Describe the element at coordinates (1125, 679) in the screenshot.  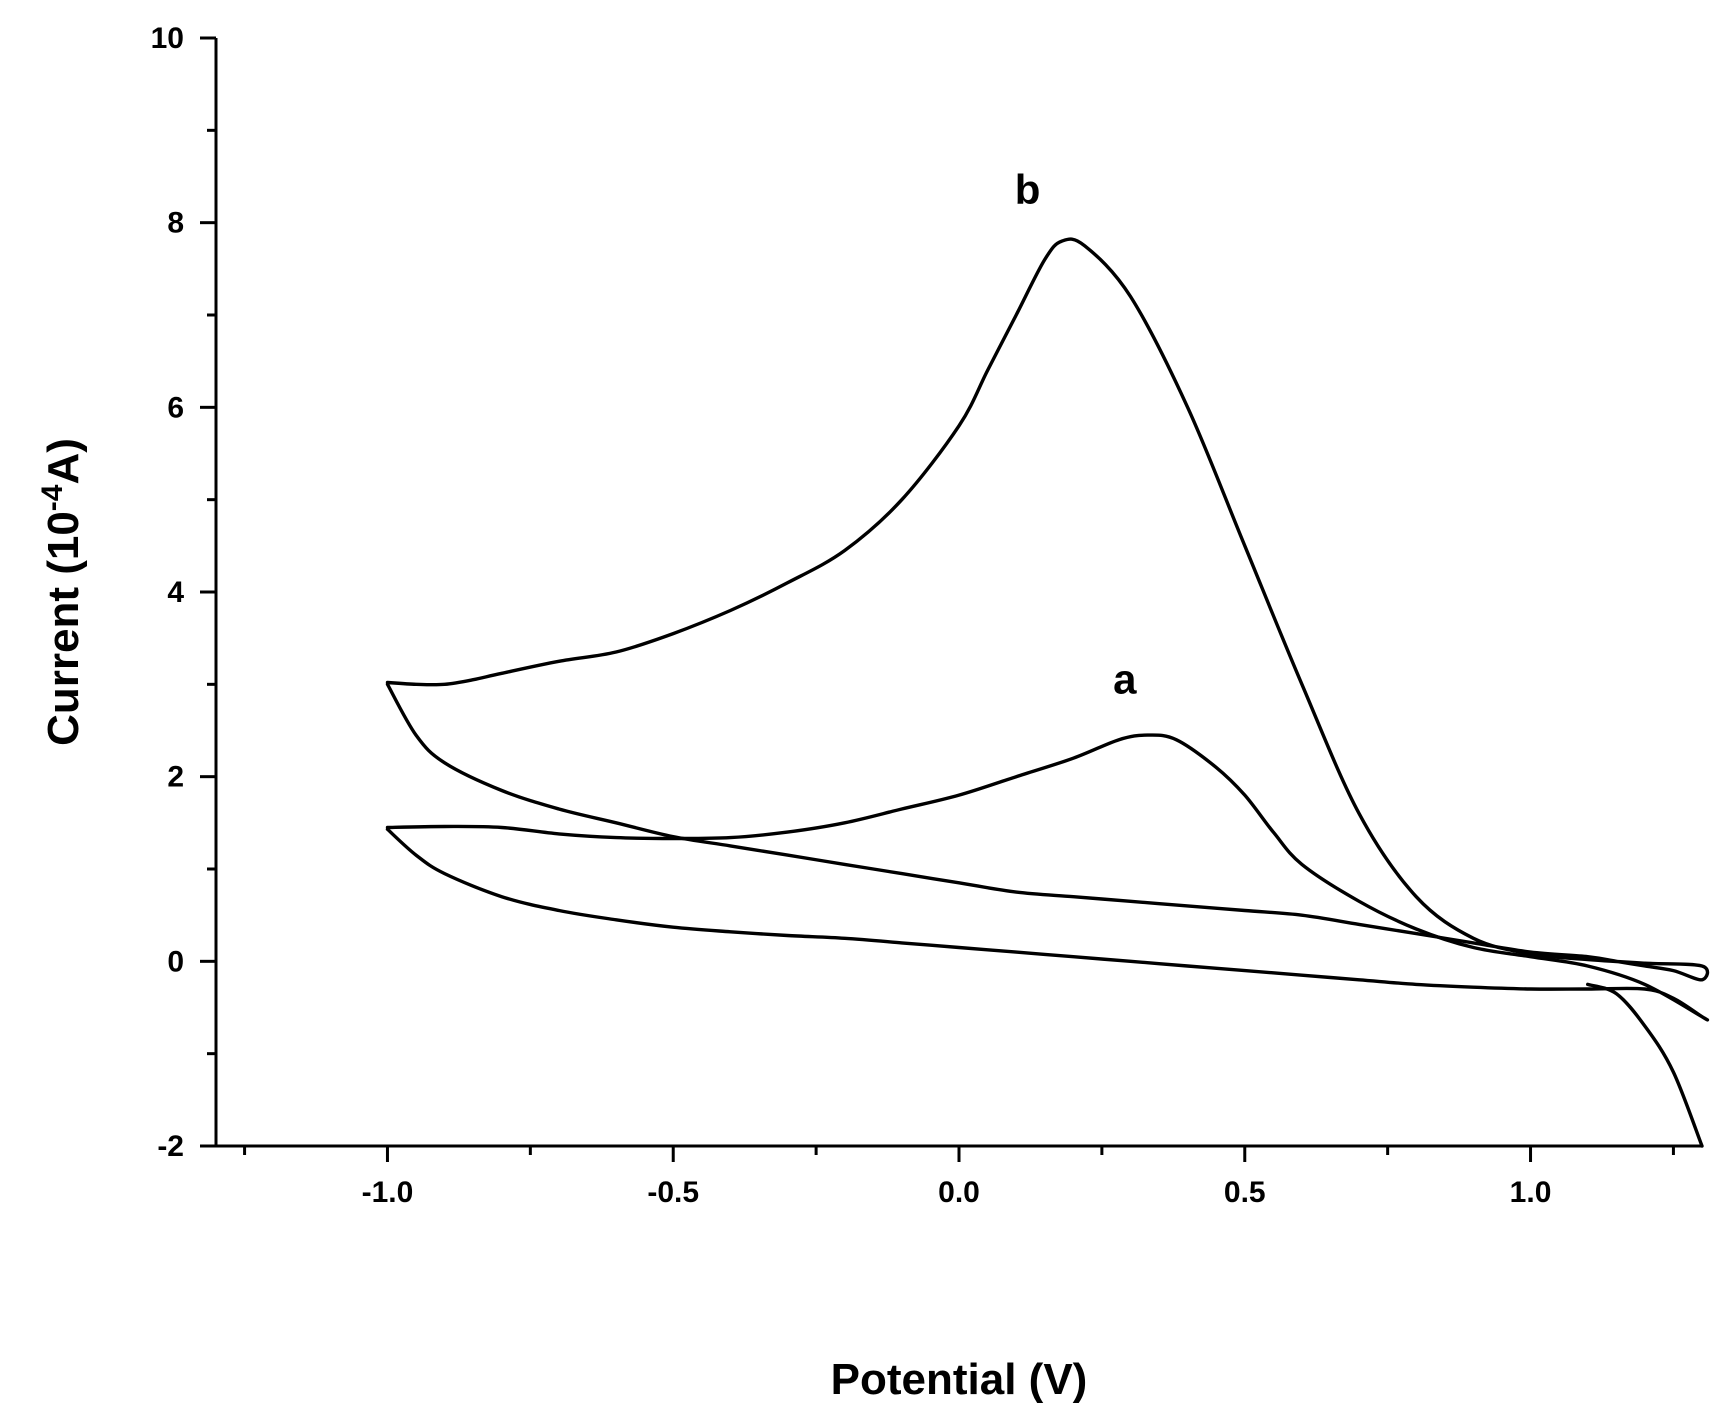
I see `curve-label-a: a` at that location.